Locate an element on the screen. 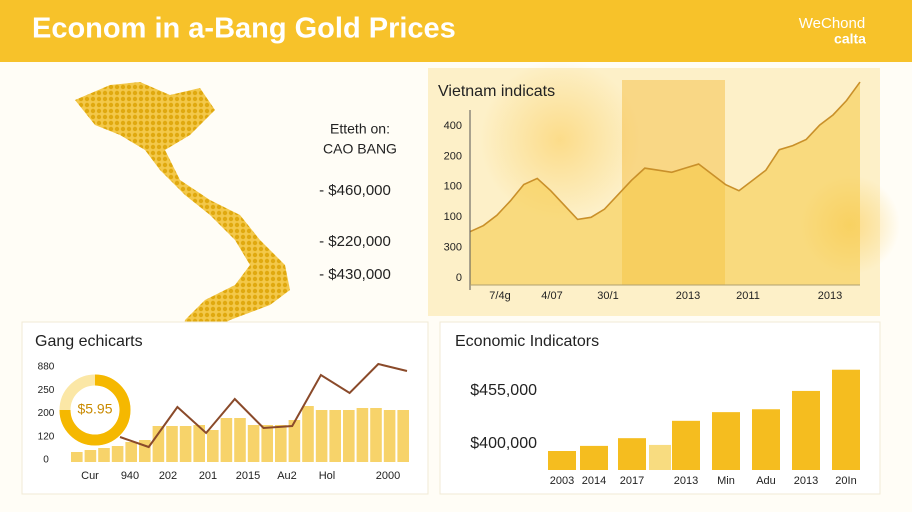  chart-title: Economic Indicators is located at coordinates (527, 341).